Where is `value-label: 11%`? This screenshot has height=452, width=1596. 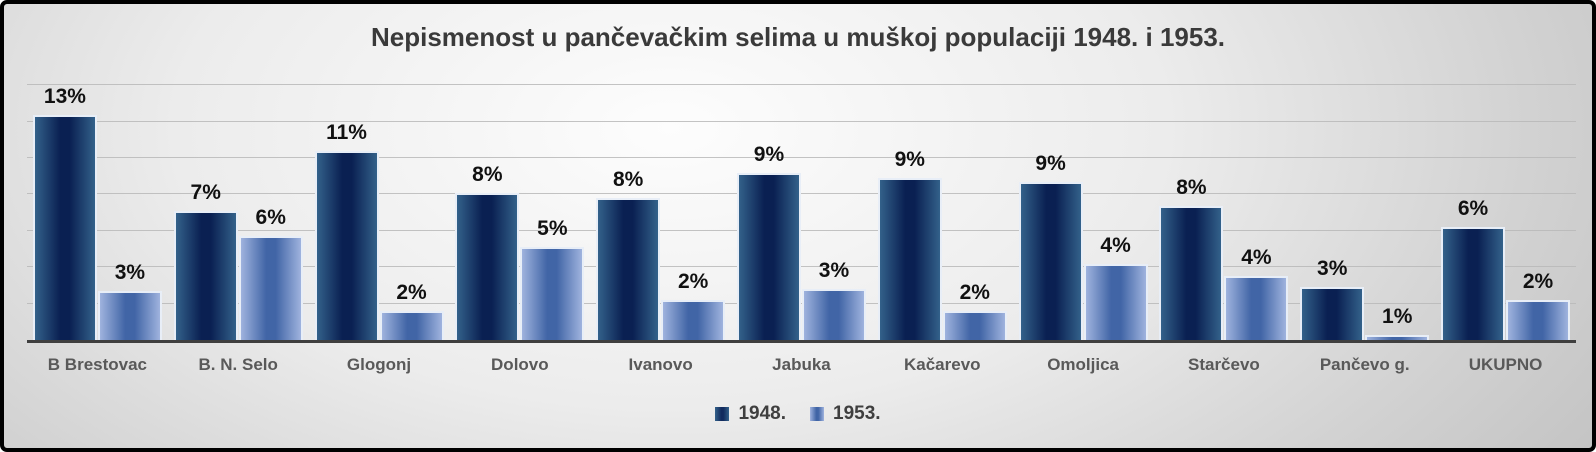
value-label: 11% is located at coordinates (346, 132).